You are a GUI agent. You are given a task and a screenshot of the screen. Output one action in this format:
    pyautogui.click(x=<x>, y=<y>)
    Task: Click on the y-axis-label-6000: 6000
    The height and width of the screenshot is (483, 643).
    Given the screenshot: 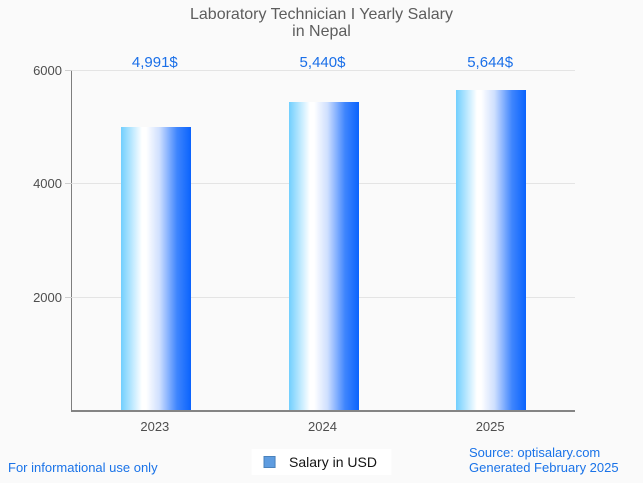 What is the action you would take?
    pyautogui.click(x=47, y=70)
    